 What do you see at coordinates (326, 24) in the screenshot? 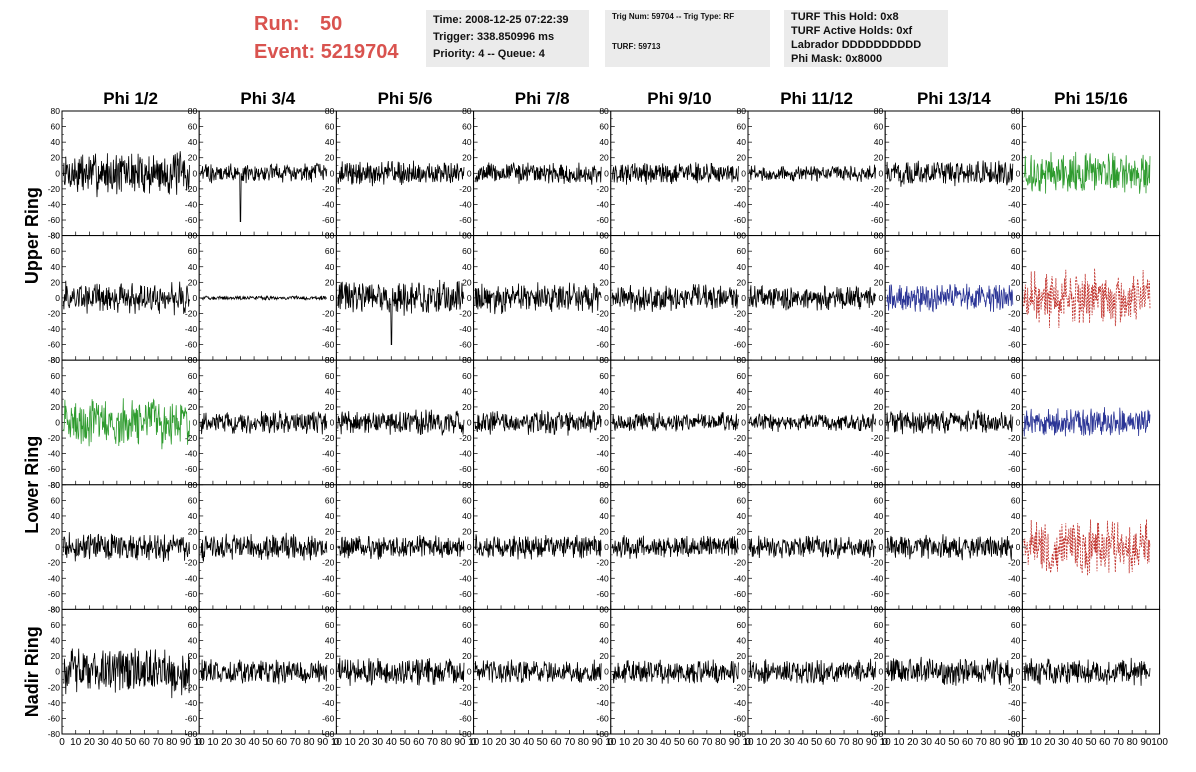
I see `run-line: Run: 50` at bounding box center [326, 24].